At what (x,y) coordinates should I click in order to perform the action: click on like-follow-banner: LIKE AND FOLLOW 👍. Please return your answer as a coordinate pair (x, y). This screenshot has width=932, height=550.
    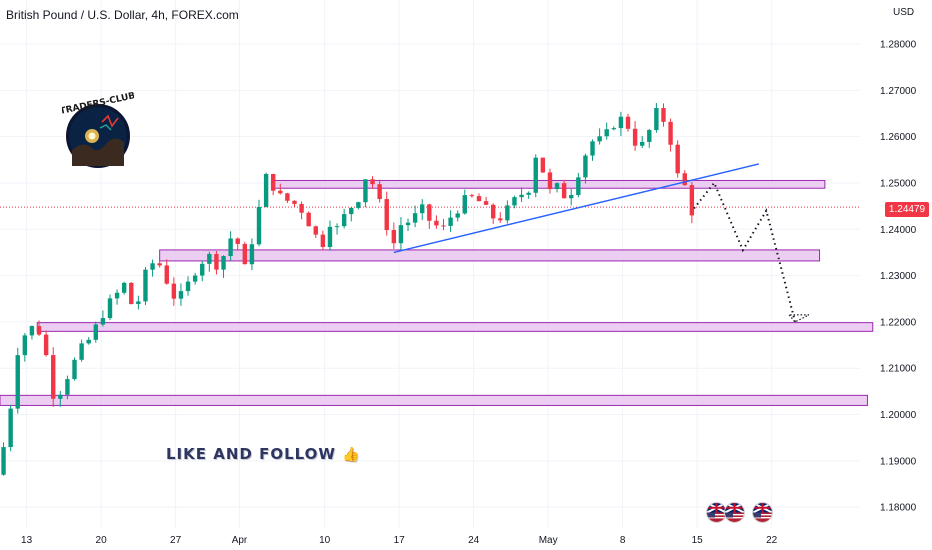
    Looking at the image, I should click on (263, 454).